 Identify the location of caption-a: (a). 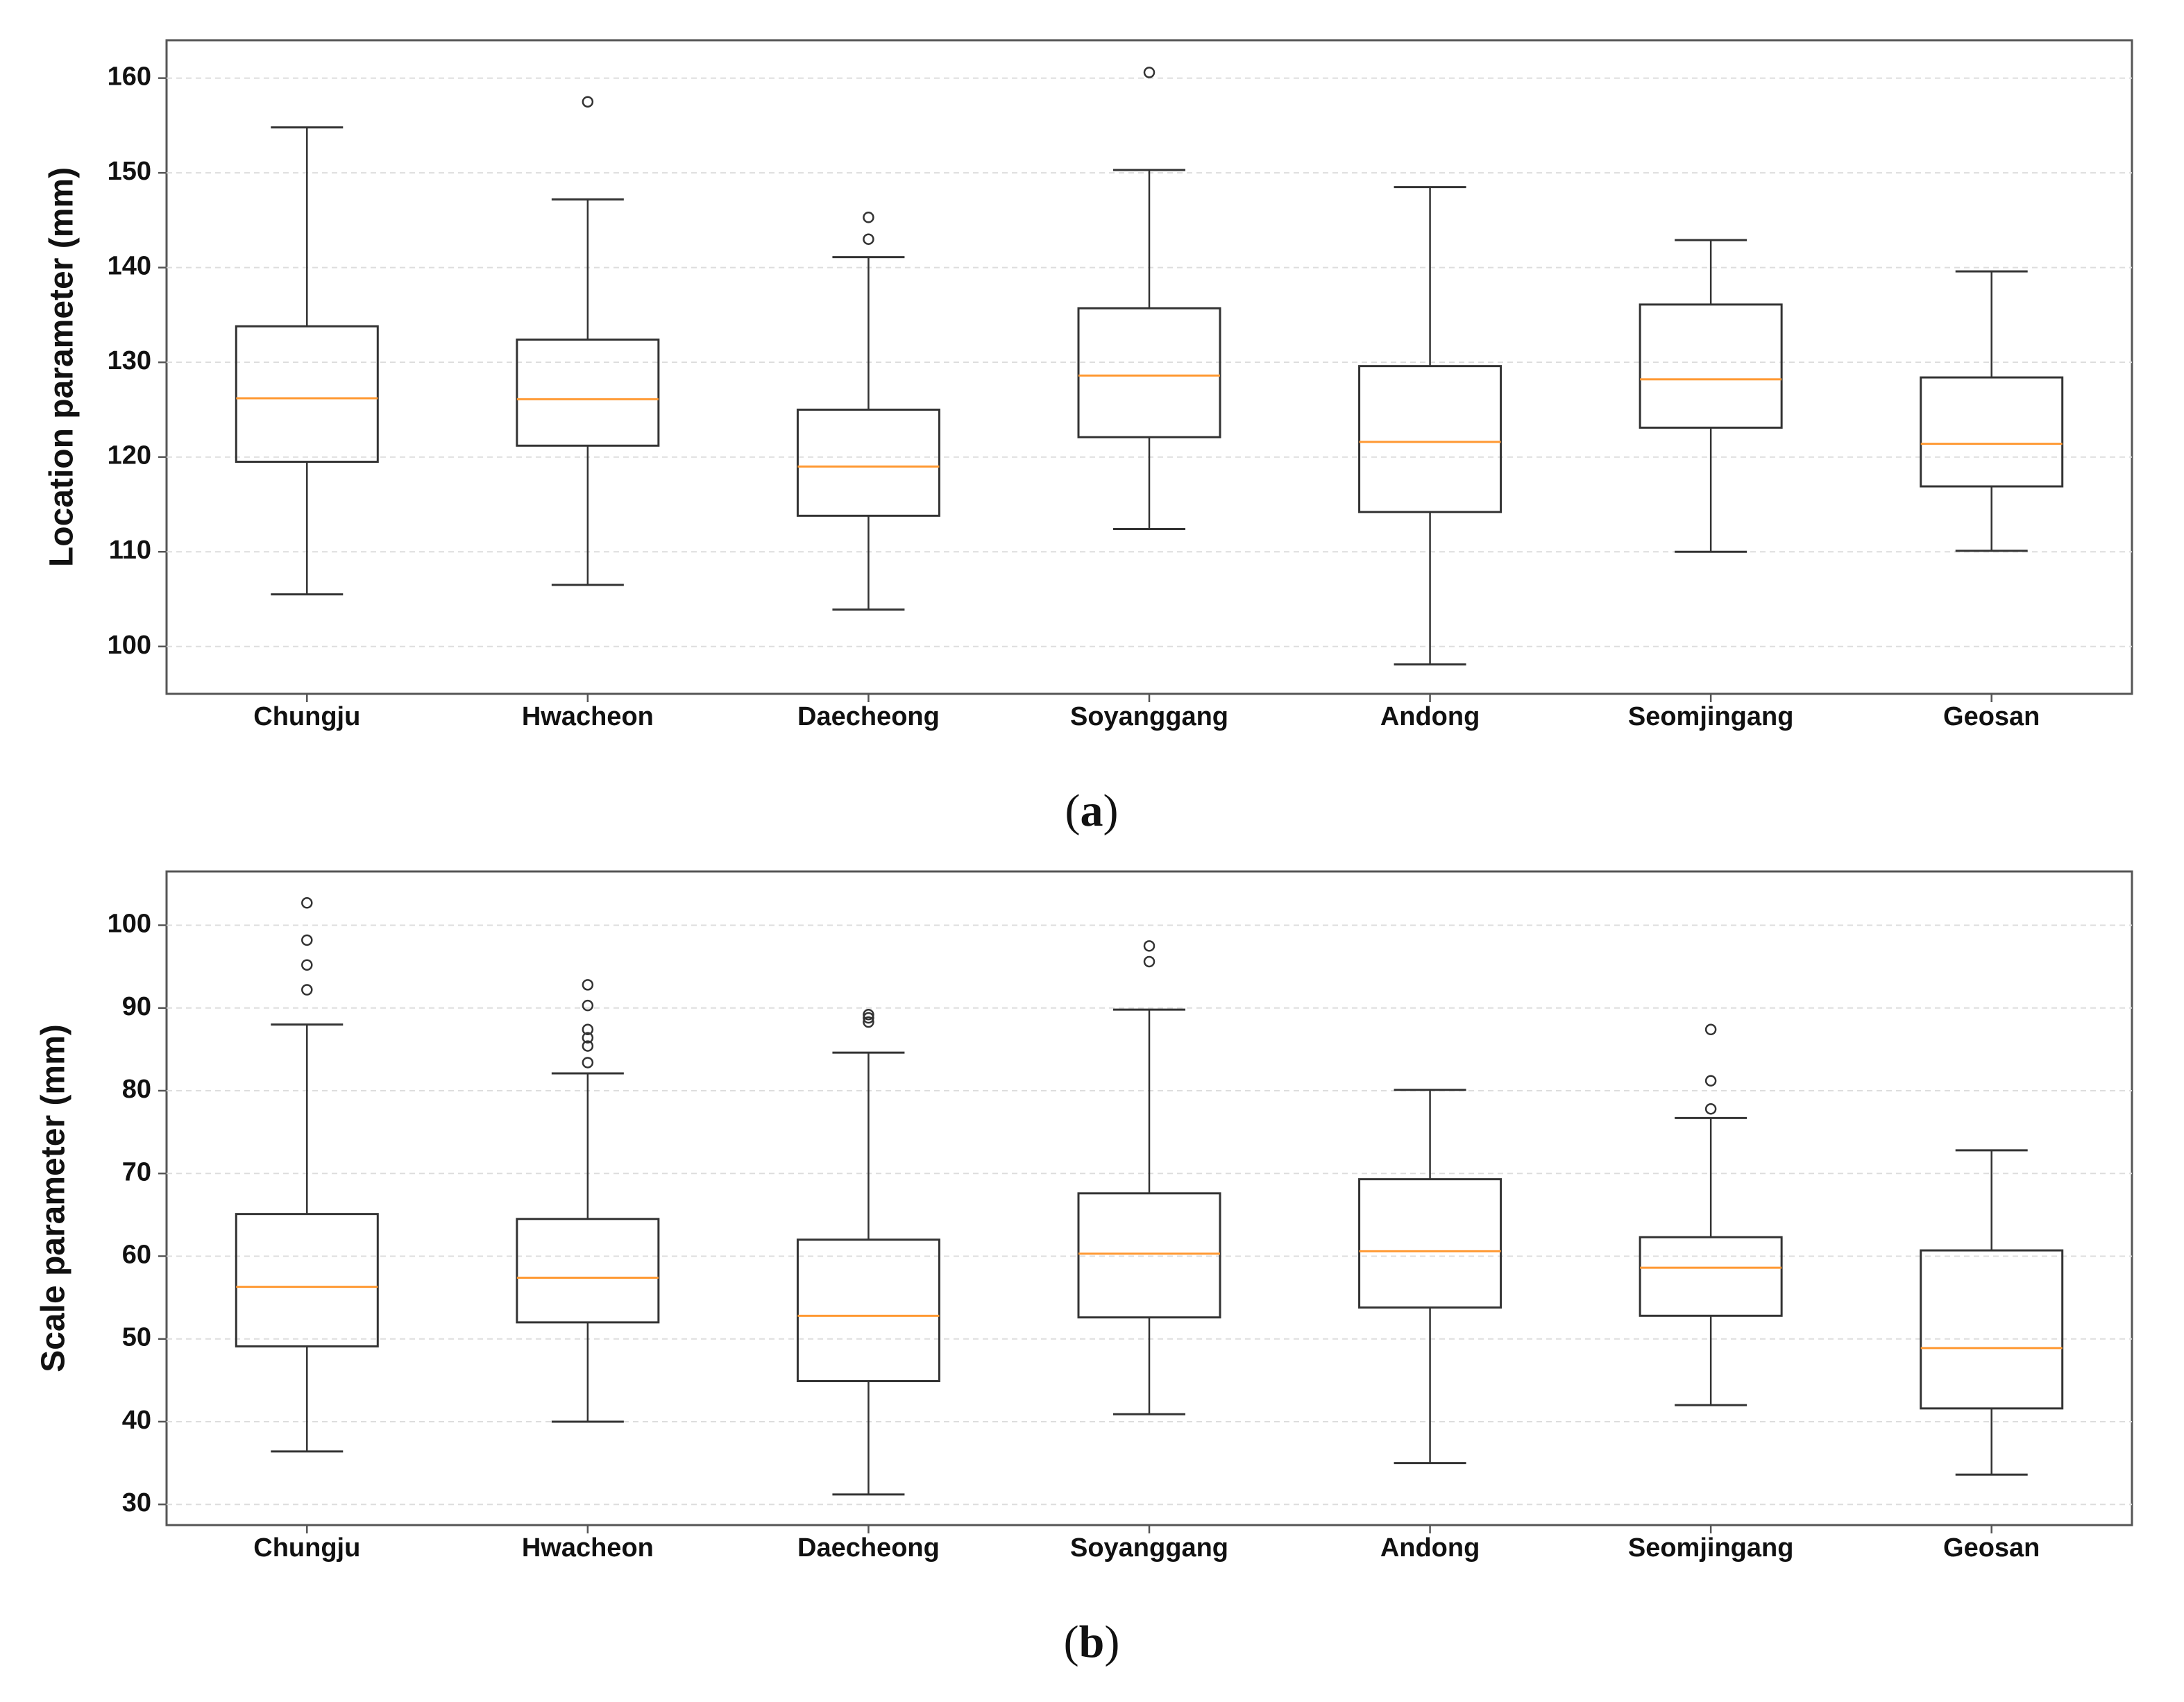
(1092, 811).